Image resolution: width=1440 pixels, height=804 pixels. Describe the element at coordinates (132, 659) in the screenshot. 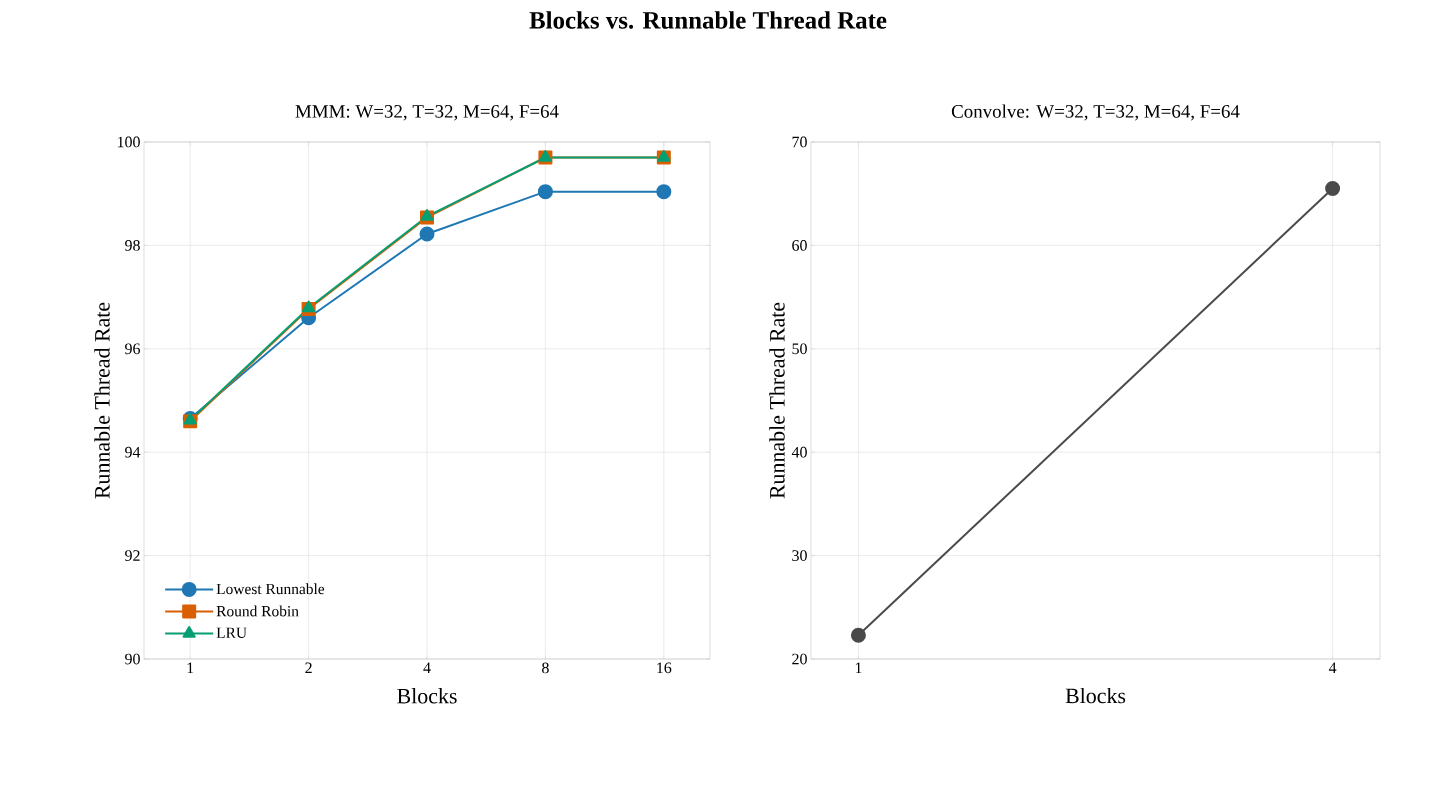

I see `y-tick-label: 90` at that location.